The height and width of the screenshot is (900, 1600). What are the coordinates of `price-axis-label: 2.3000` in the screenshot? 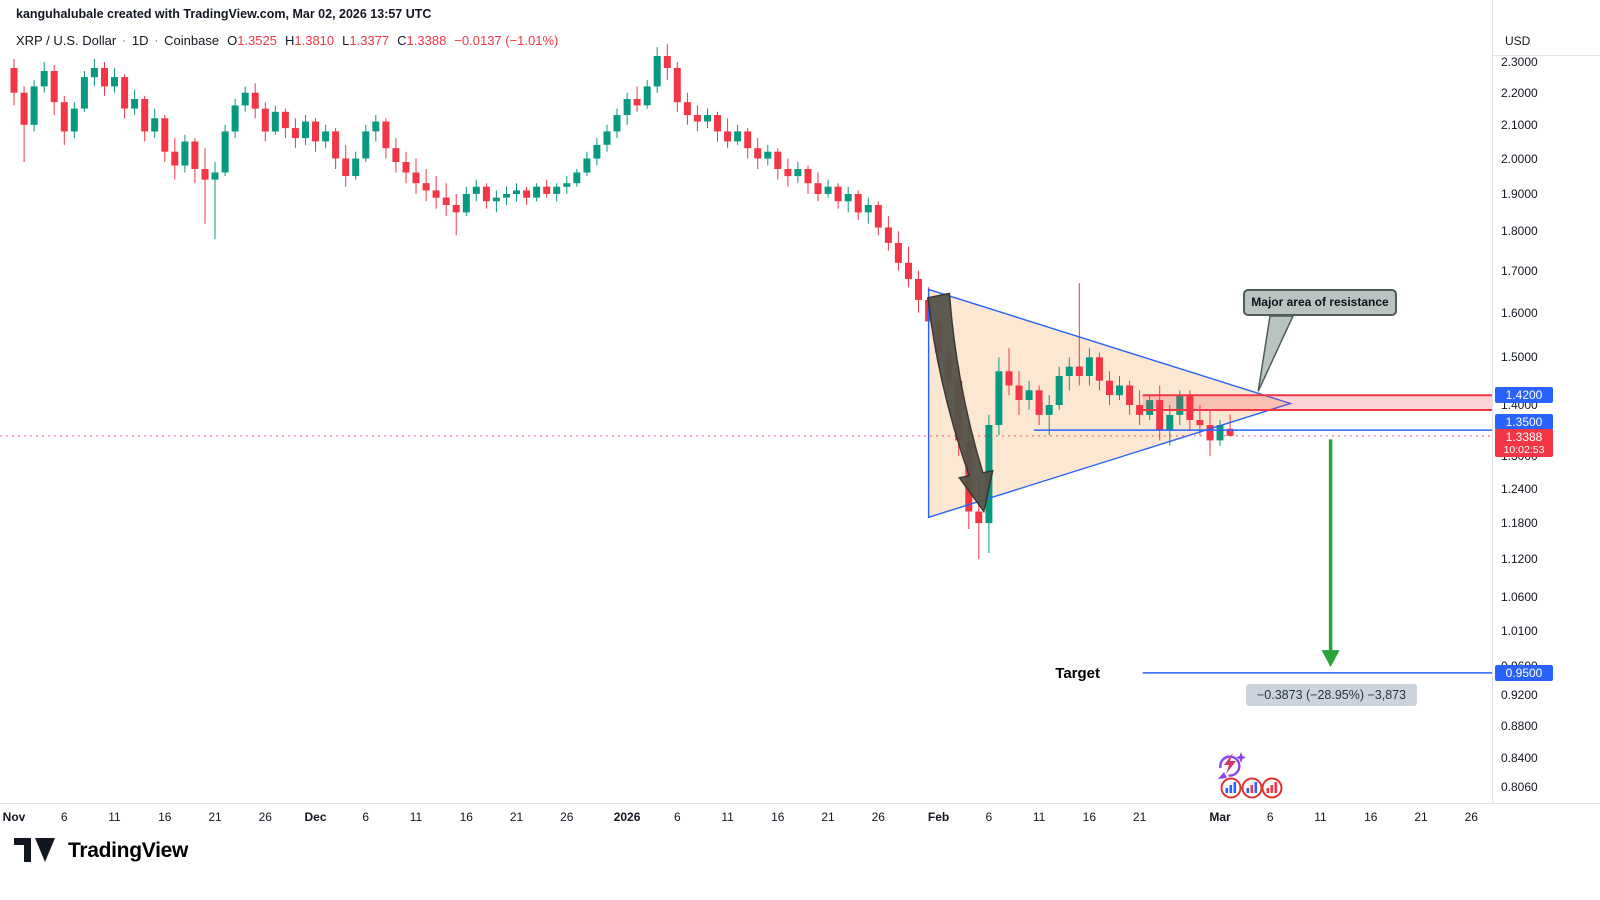 It's located at (1519, 61).